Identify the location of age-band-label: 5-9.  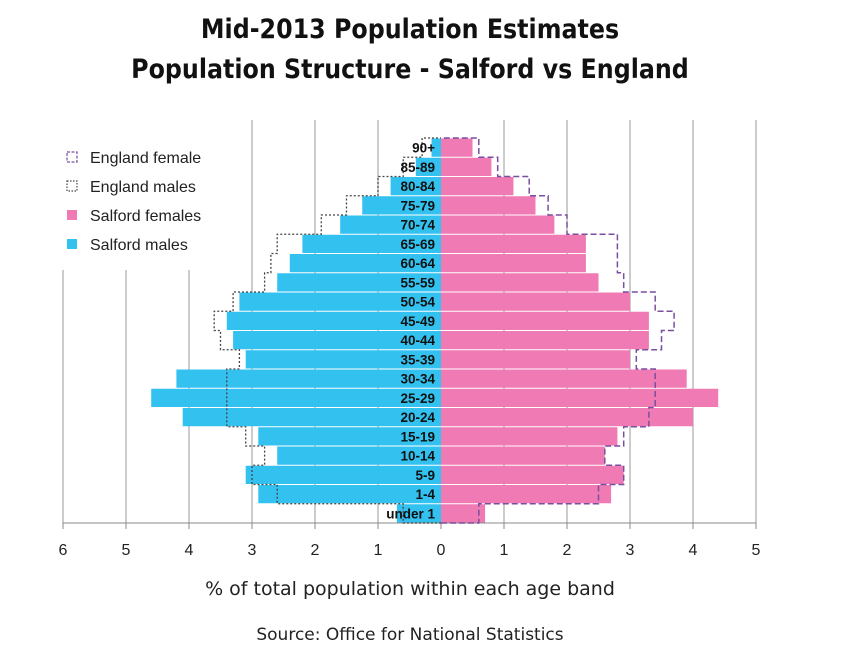
(425, 475).